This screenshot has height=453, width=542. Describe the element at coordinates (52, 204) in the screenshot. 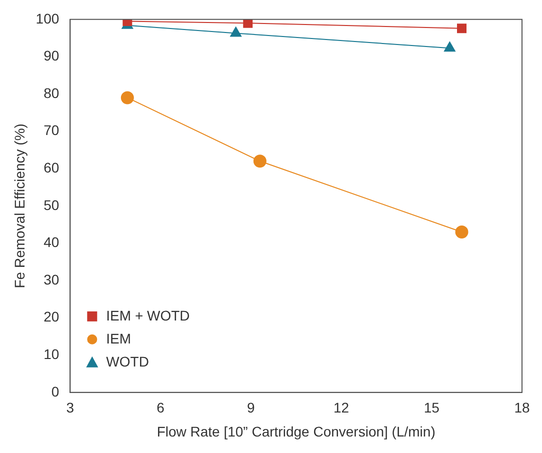

I see `y-tick-label: 50` at that location.